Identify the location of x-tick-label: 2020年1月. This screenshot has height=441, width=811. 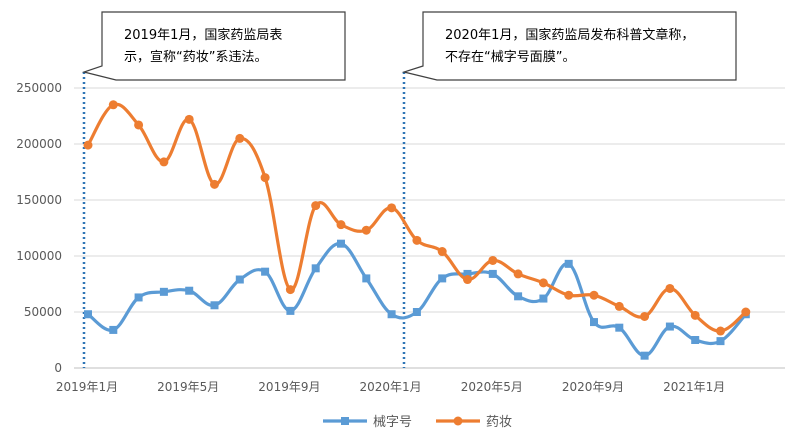
(391, 387).